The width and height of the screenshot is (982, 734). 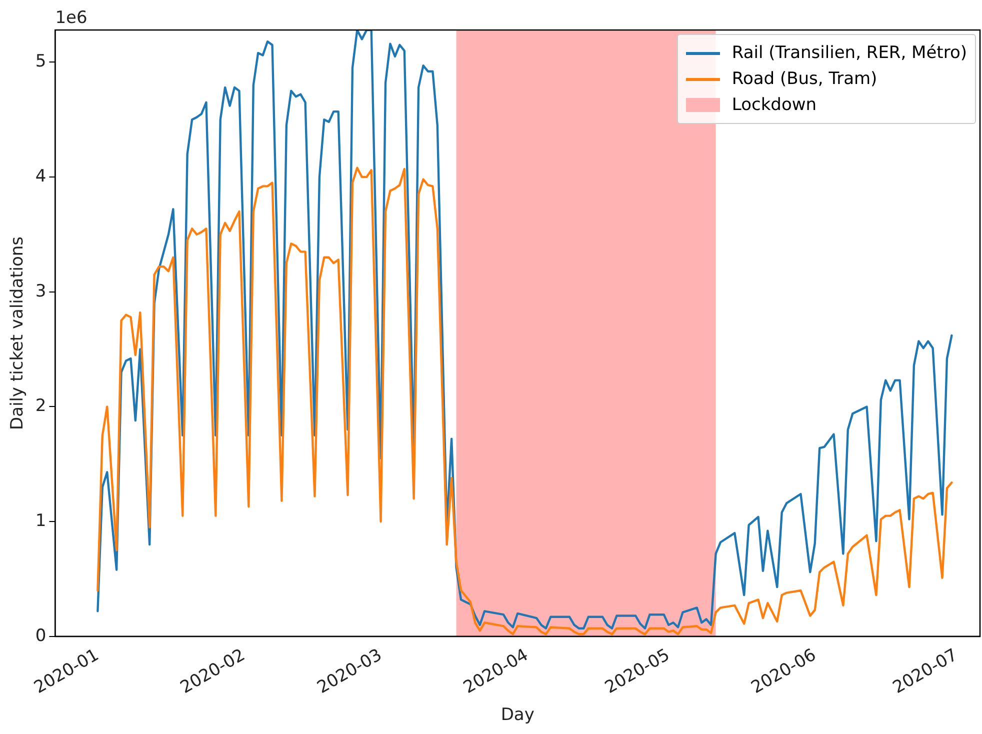 I want to click on text: 1e6, so click(x=71, y=18).